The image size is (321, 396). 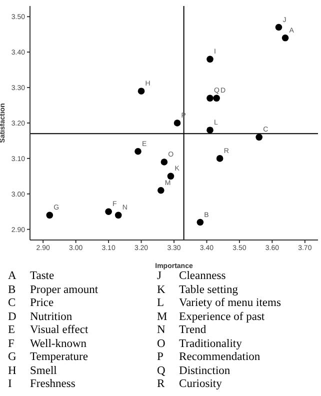 I want to click on text: H Smell, so click(x=32, y=371).